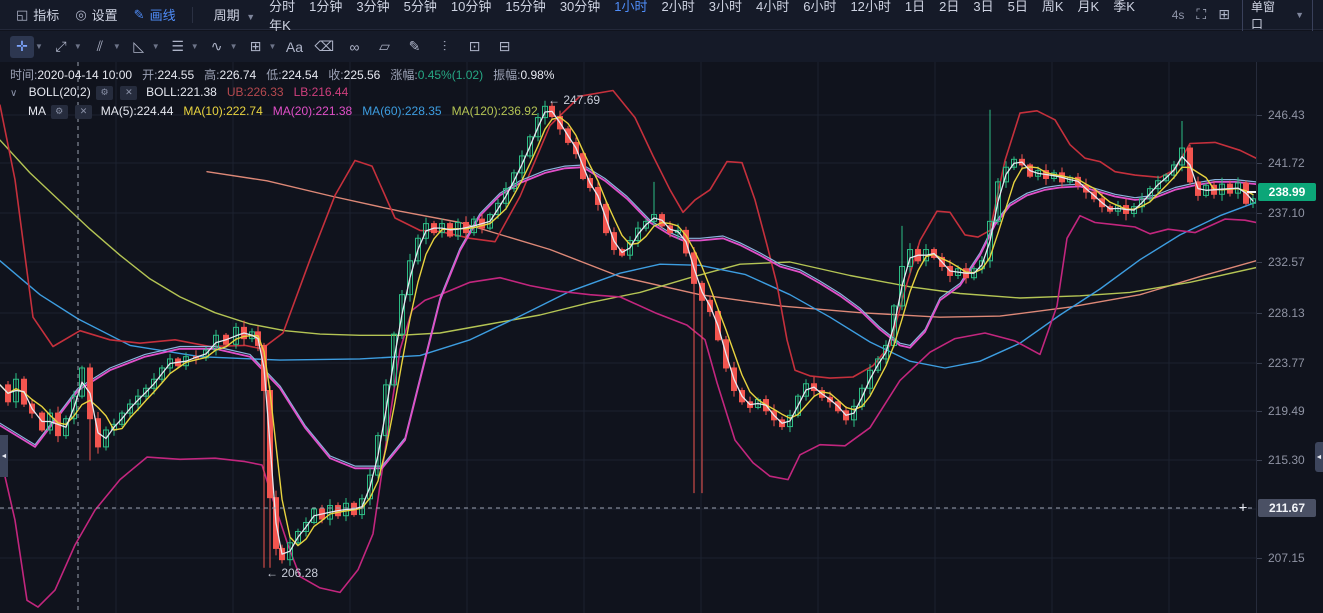 The image size is (1323, 613). What do you see at coordinates (139, 46) in the screenshot?
I see `angle-tool-icon: ◺` at bounding box center [139, 46].